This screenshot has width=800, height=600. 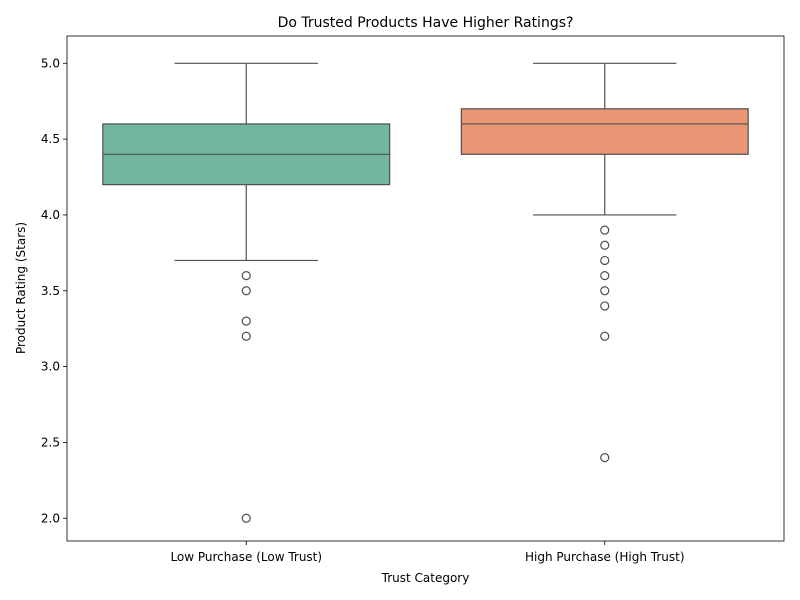 I want to click on y-tick-label: 5.0, so click(x=50, y=63).